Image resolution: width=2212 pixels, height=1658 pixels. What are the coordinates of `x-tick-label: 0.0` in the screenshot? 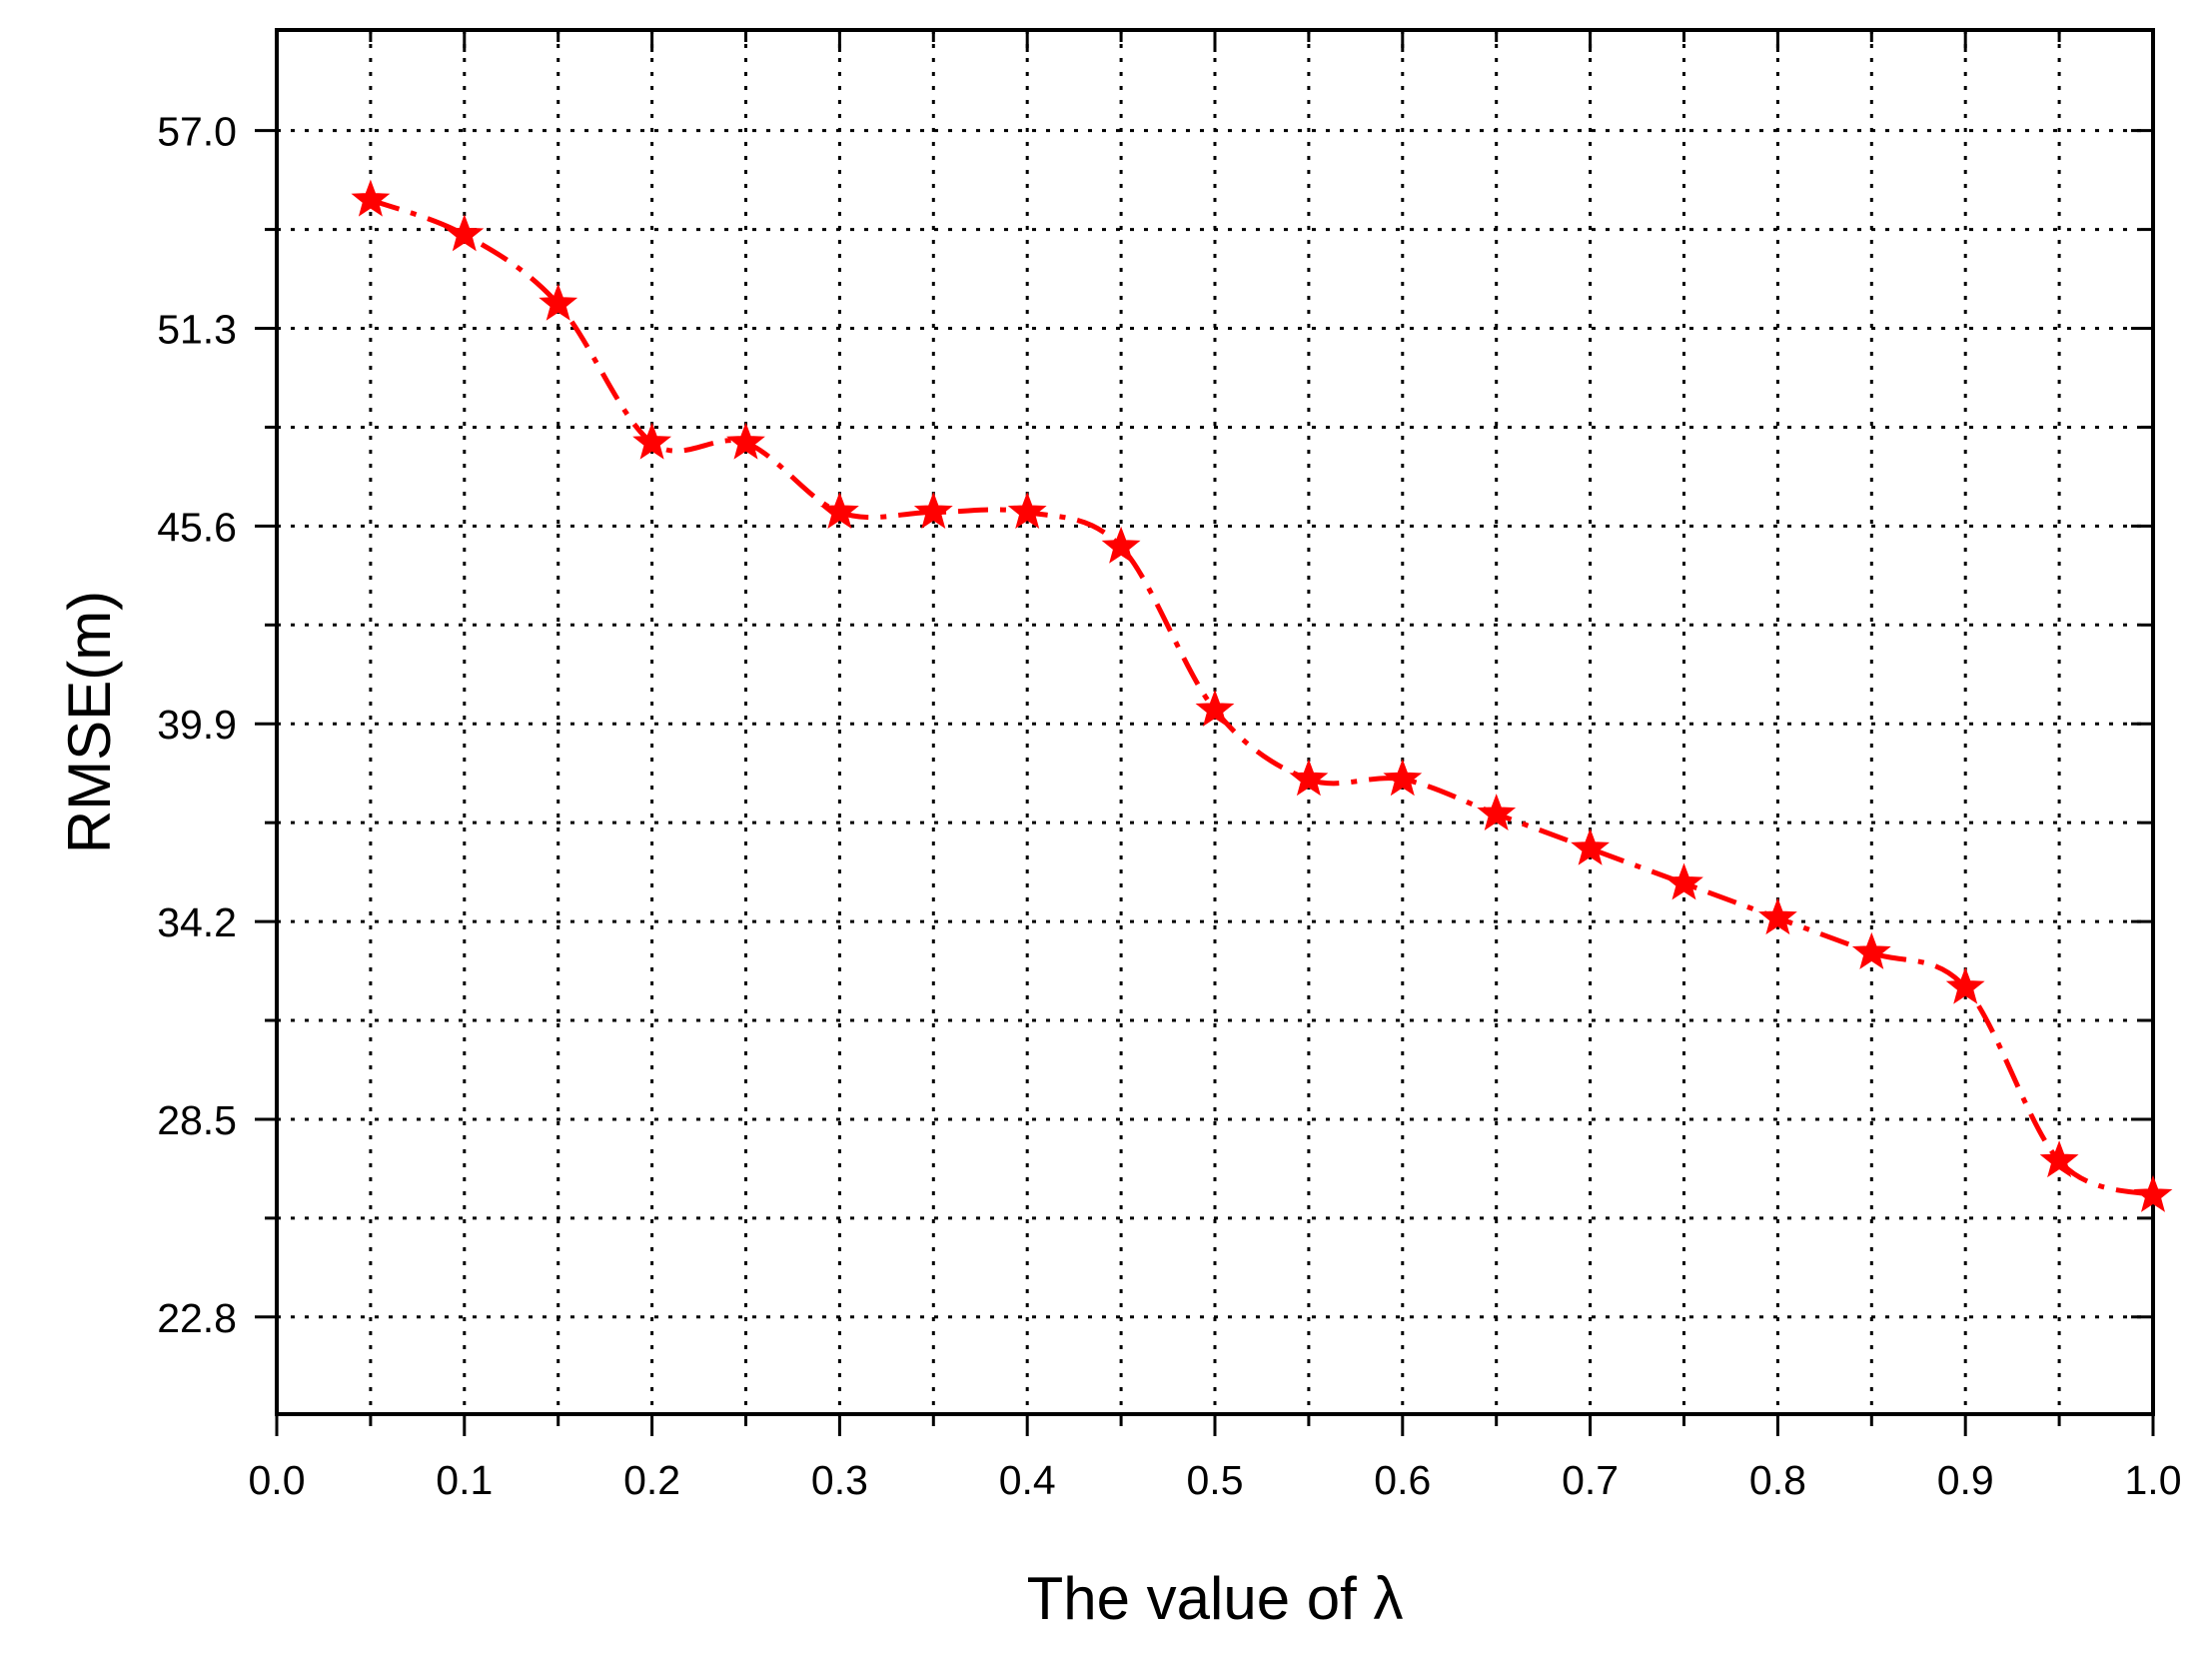 It's located at (277, 1480).